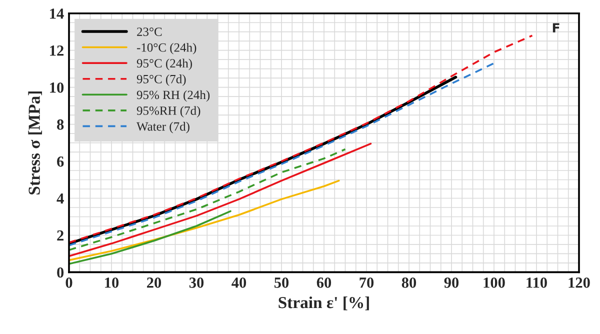 The image size is (600, 334). What do you see at coordinates (409, 283) in the screenshot?
I see `x-tick-label: 80` at bounding box center [409, 283].